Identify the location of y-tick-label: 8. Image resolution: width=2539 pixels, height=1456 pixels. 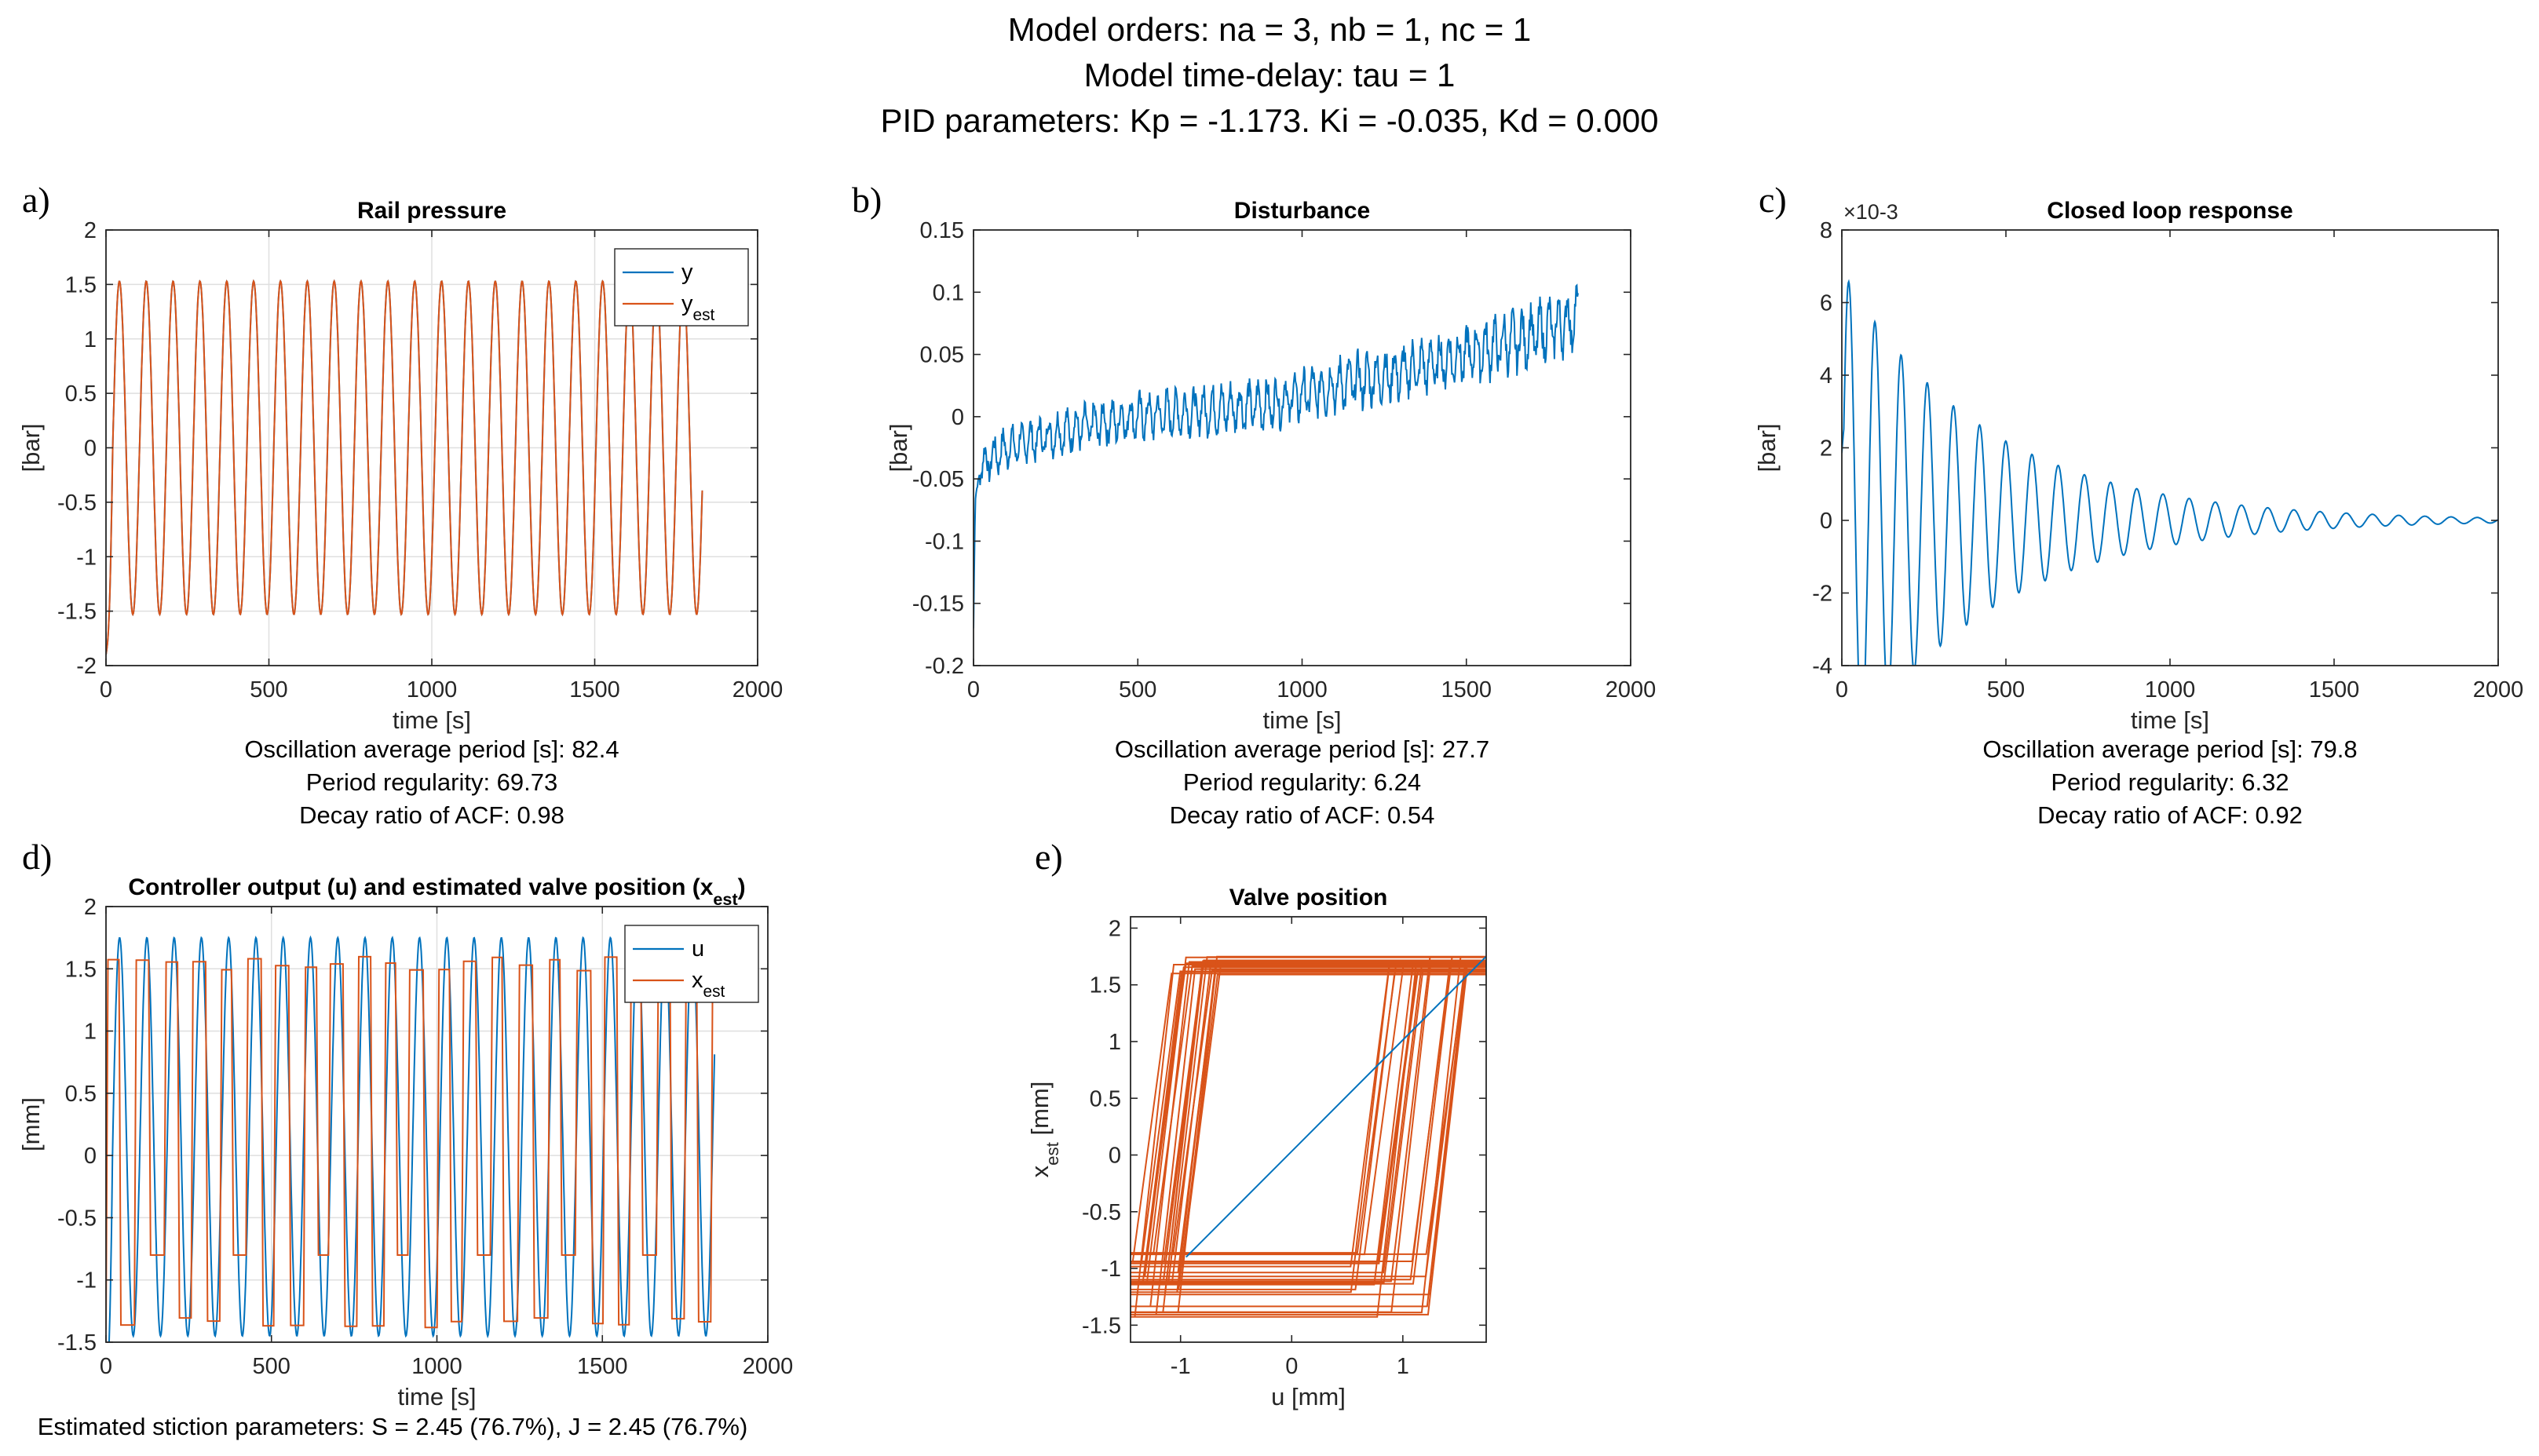
(1826, 230).